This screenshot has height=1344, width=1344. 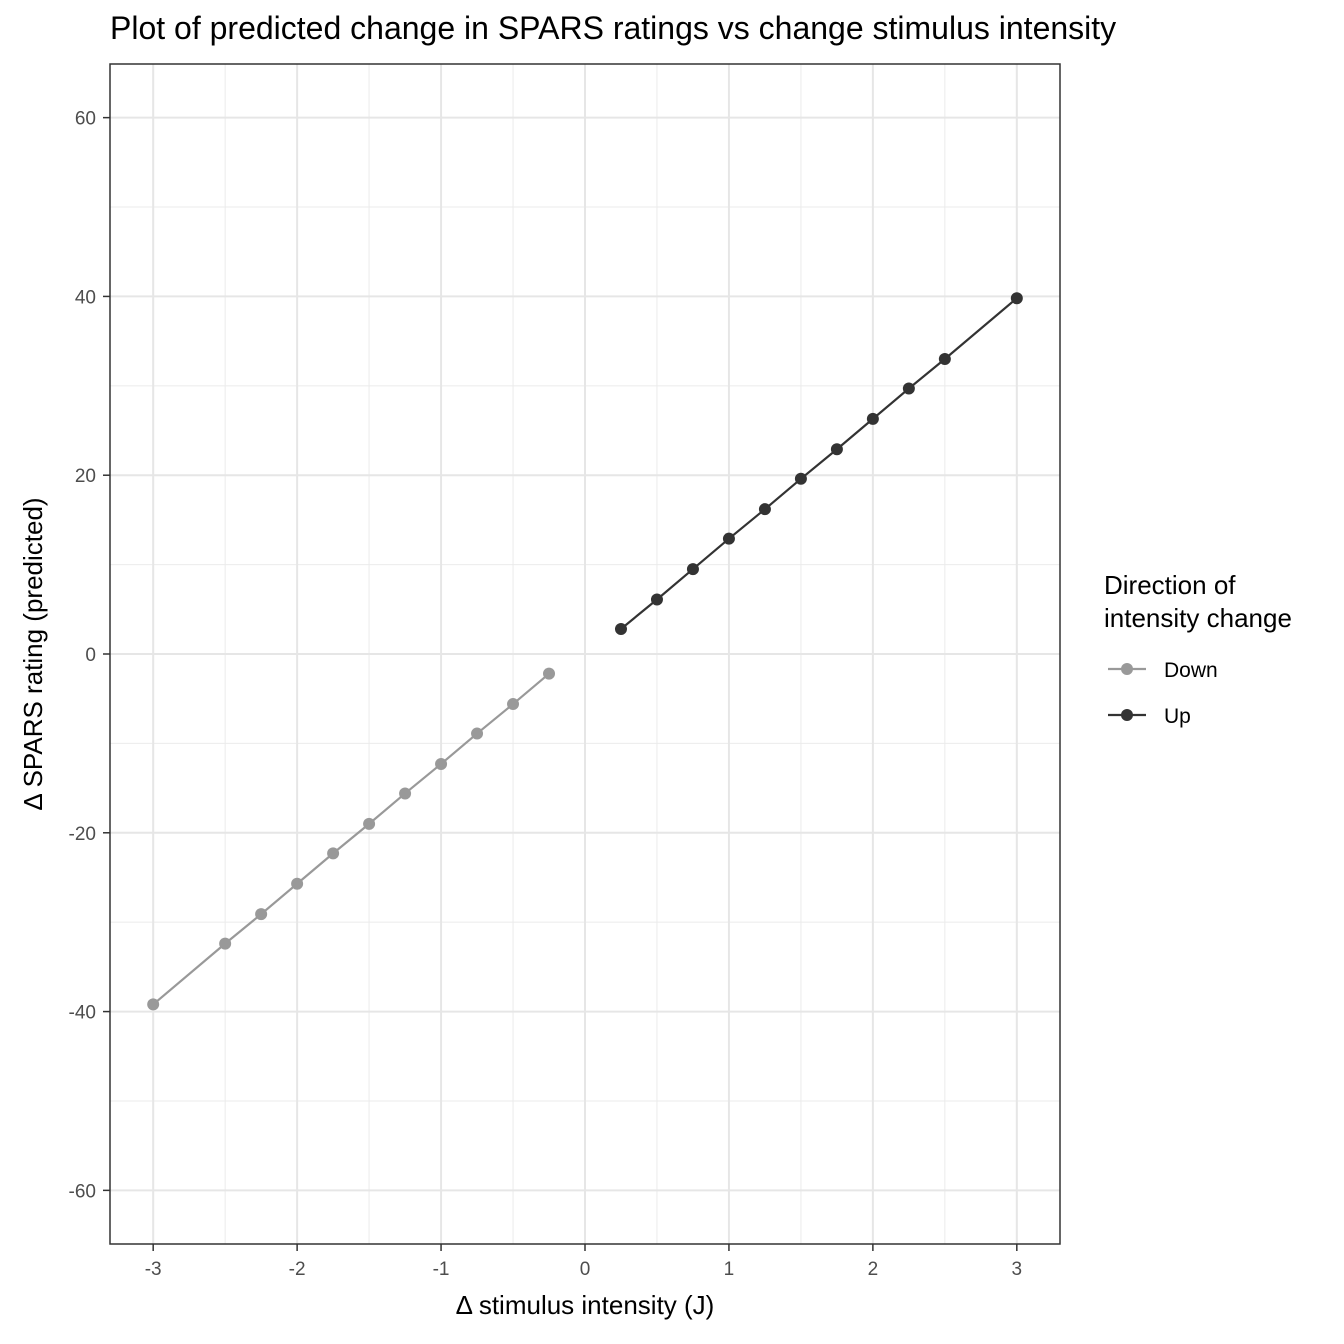 What do you see at coordinates (1170, 585) in the screenshot?
I see `legend-title-line-1: Direction of` at bounding box center [1170, 585].